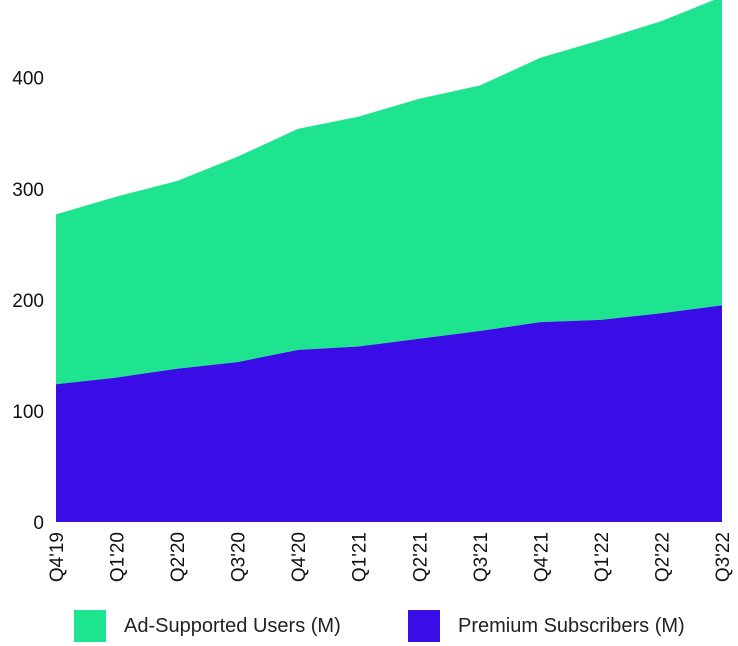 The height and width of the screenshot is (646, 738). What do you see at coordinates (28, 190) in the screenshot?
I see `y-tick-label: 300` at bounding box center [28, 190].